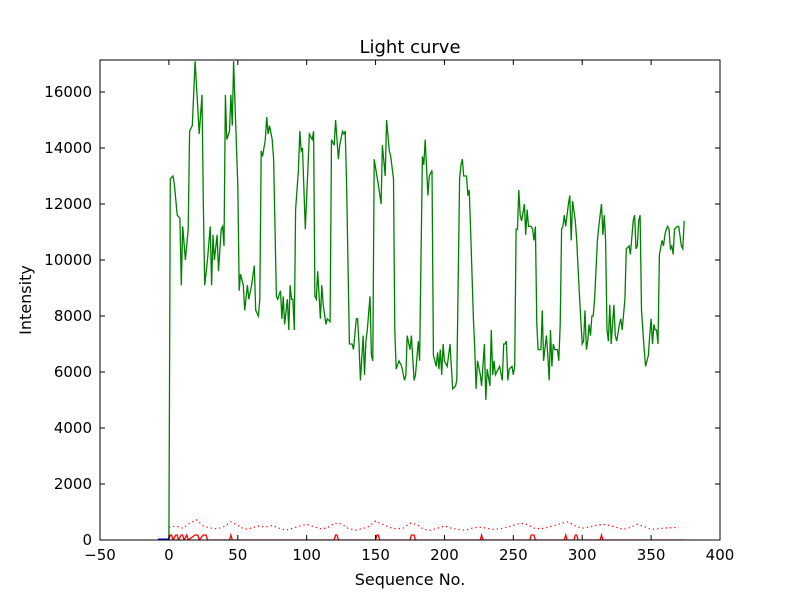  Describe the element at coordinates (73, 316) in the screenshot. I see `y-tick-label: 8000` at that location.